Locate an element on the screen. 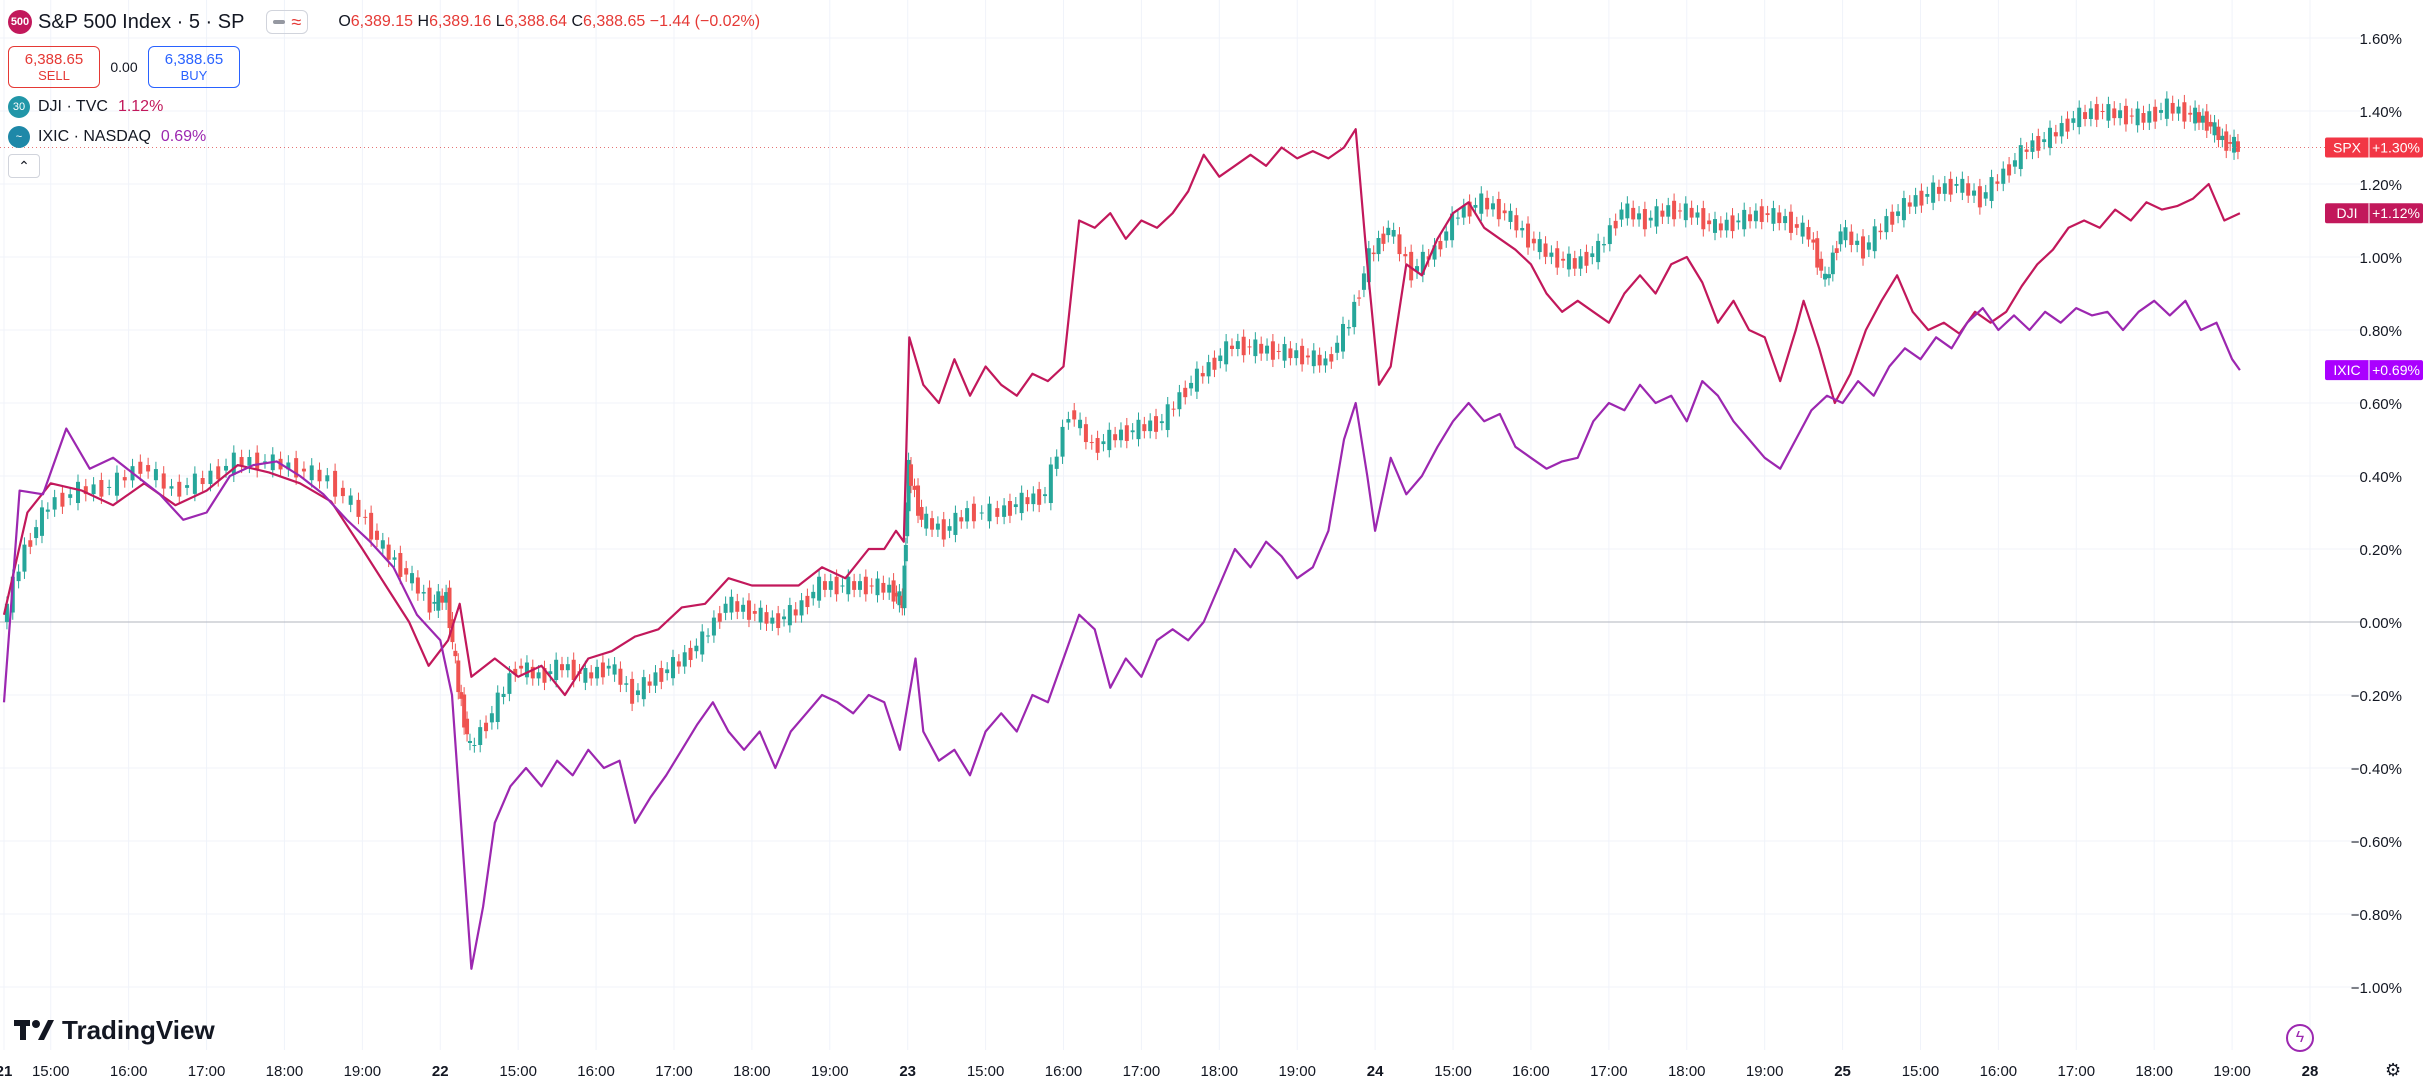 The width and height of the screenshot is (2430, 1085). y-tick-label: −0.20% is located at coordinates (2376, 696).